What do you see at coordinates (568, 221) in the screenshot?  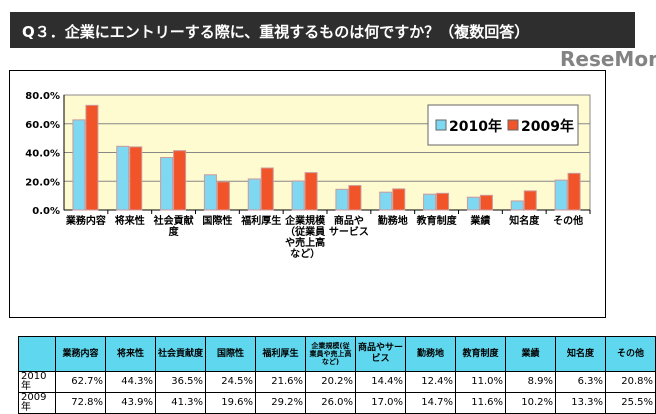 I see `x-tick-label: その他` at bounding box center [568, 221].